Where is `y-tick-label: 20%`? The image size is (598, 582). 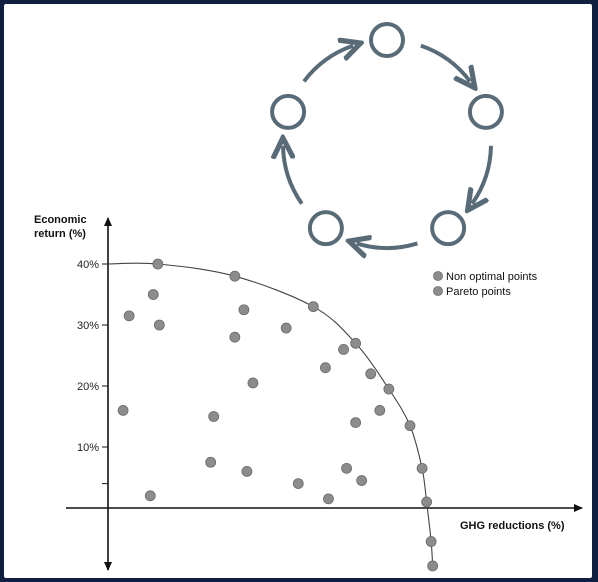 y-tick-label: 20% is located at coordinates (88, 387).